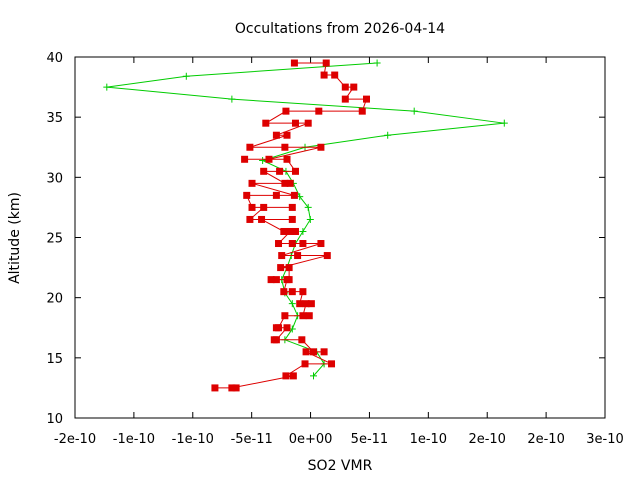  Describe the element at coordinates (370, 439) in the screenshot. I see `x-tick-label: 5e-11` at that location.